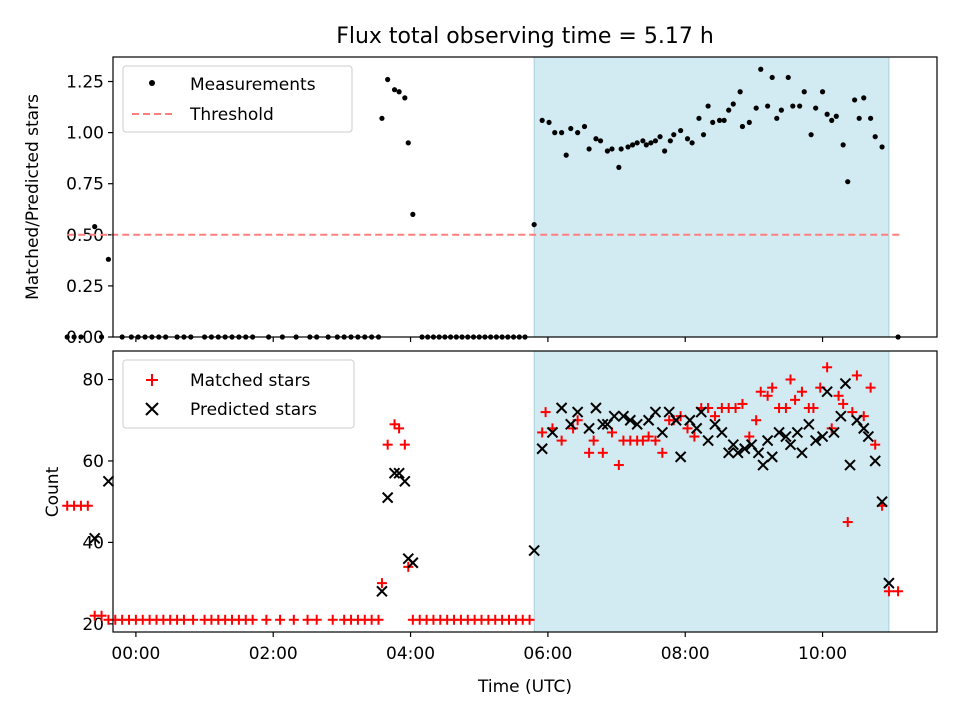  What do you see at coordinates (231, 115) in the screenshot?
I see `threshold-legend-label: Threshold` at bounding box center [231, 115].